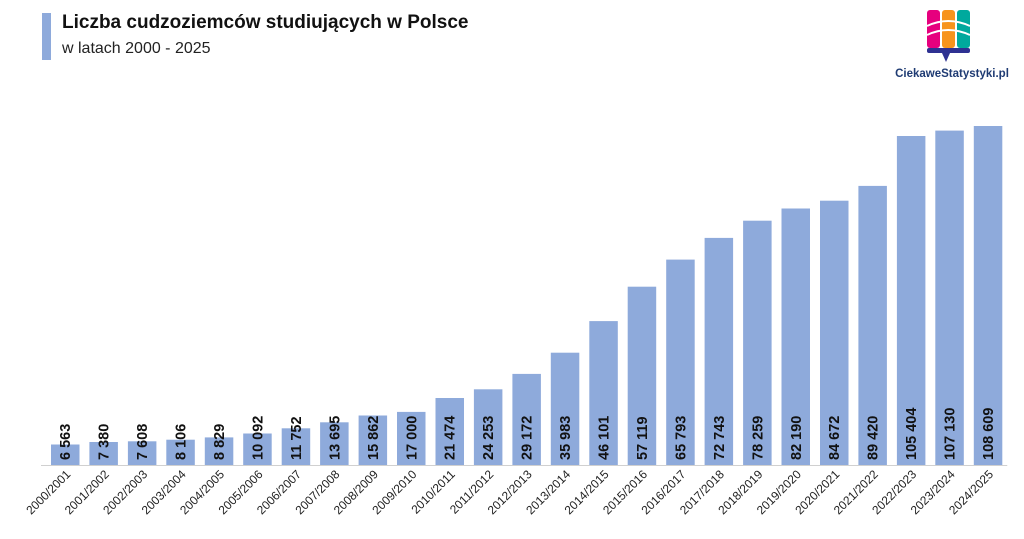  I want to click on value-label: 11 752, so click(297, 438).